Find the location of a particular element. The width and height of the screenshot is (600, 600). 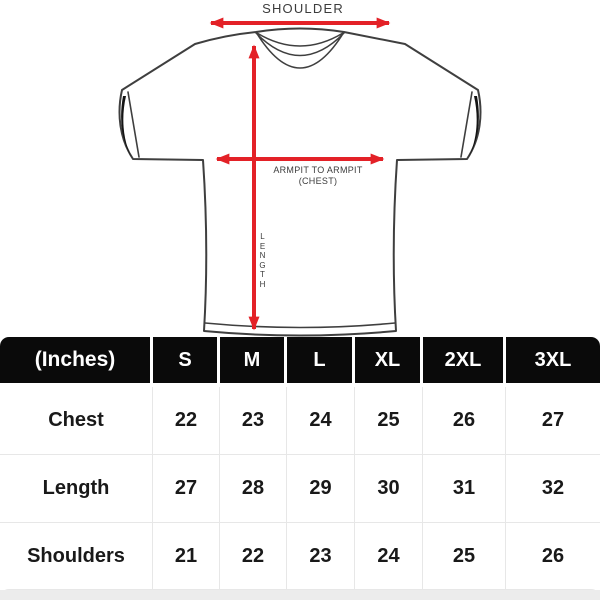

armpit-to-armpit-label: ARMPIT TO ARMPIT is located at coordinates (318, 170).